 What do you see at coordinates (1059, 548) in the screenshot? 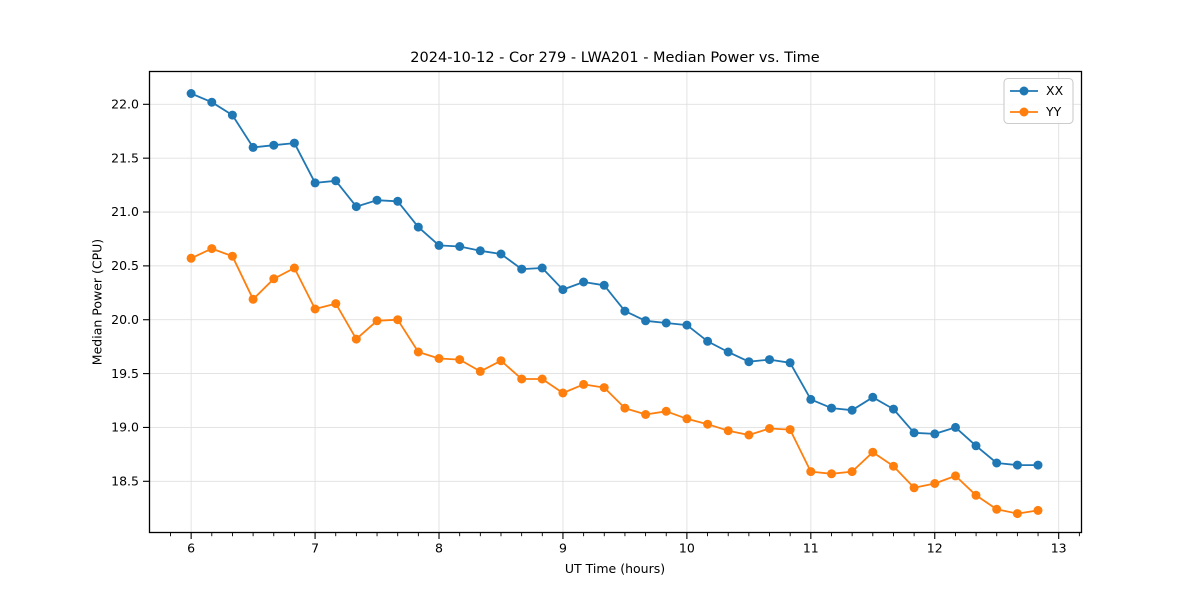
I see `x-tick-label: 13` at bounding box center [1059, 548].